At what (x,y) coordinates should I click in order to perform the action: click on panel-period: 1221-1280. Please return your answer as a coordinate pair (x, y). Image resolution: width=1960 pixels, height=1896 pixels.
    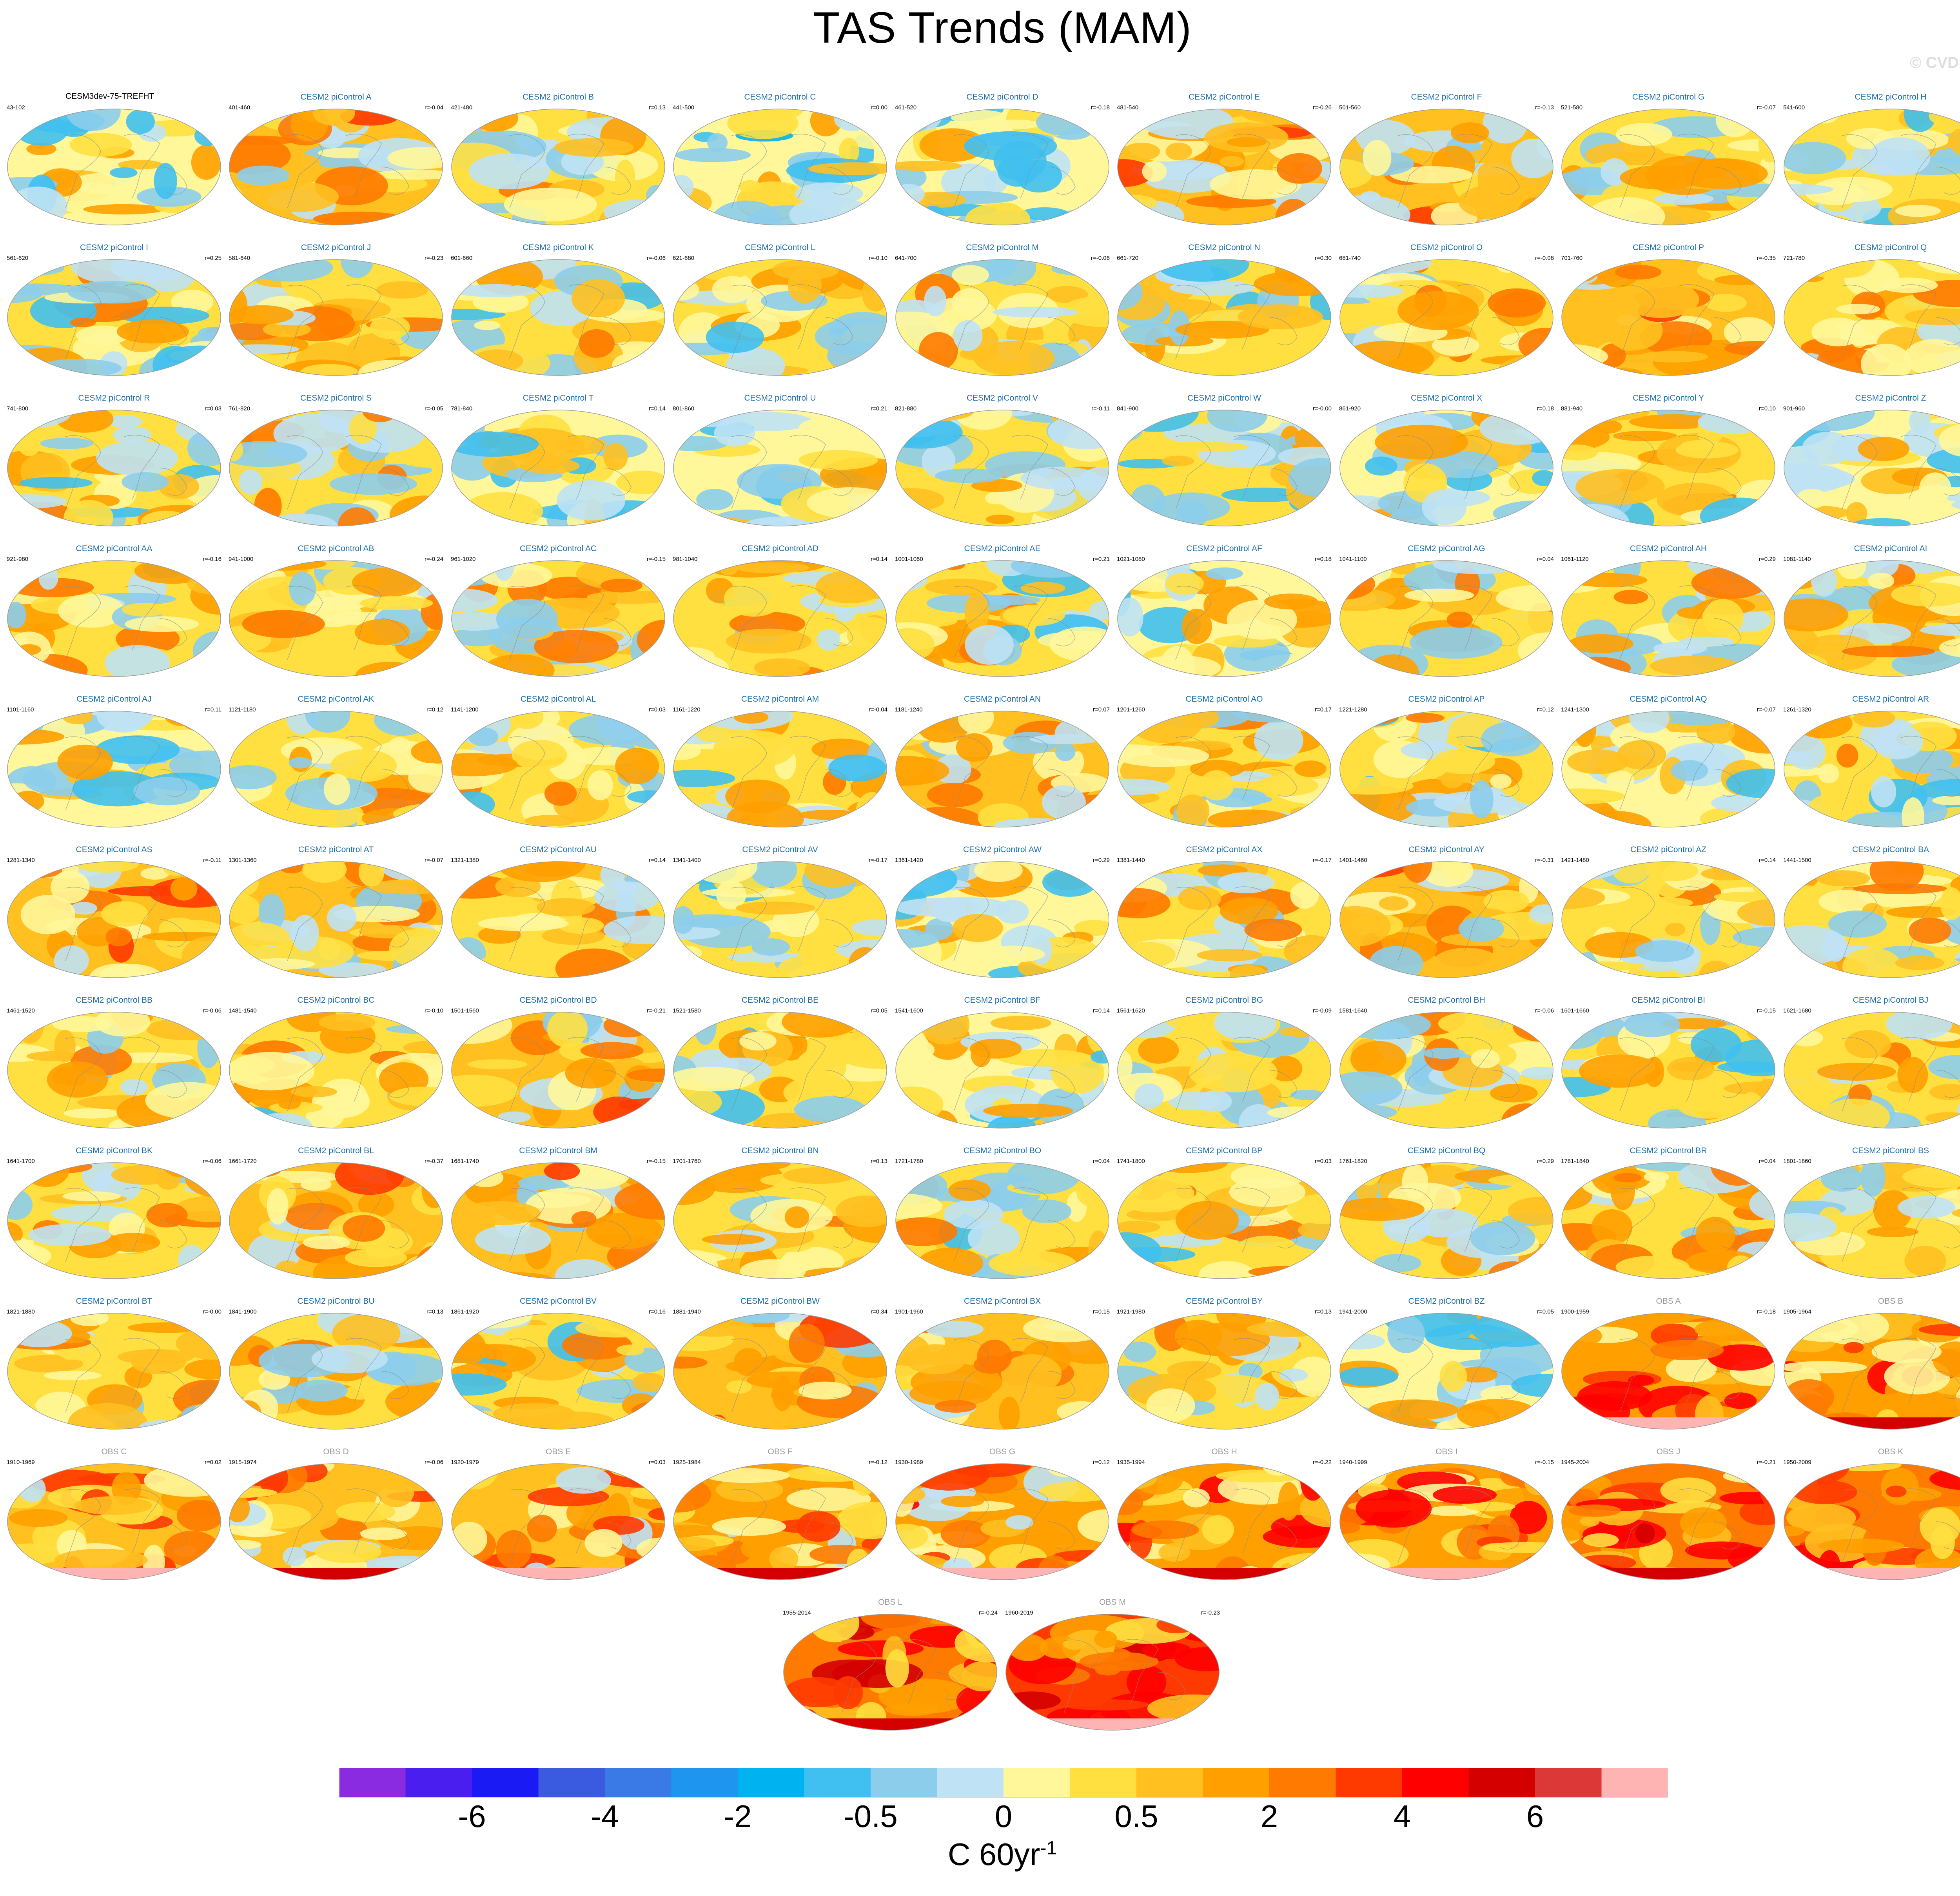
    Looking at the image, I should click on (1353, 709).